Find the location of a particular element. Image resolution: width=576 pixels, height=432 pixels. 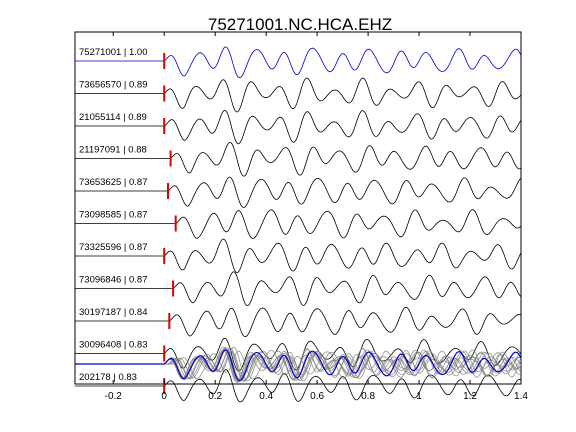

x-tick-label-3: 0.4 is located at coordinates (266, 396).